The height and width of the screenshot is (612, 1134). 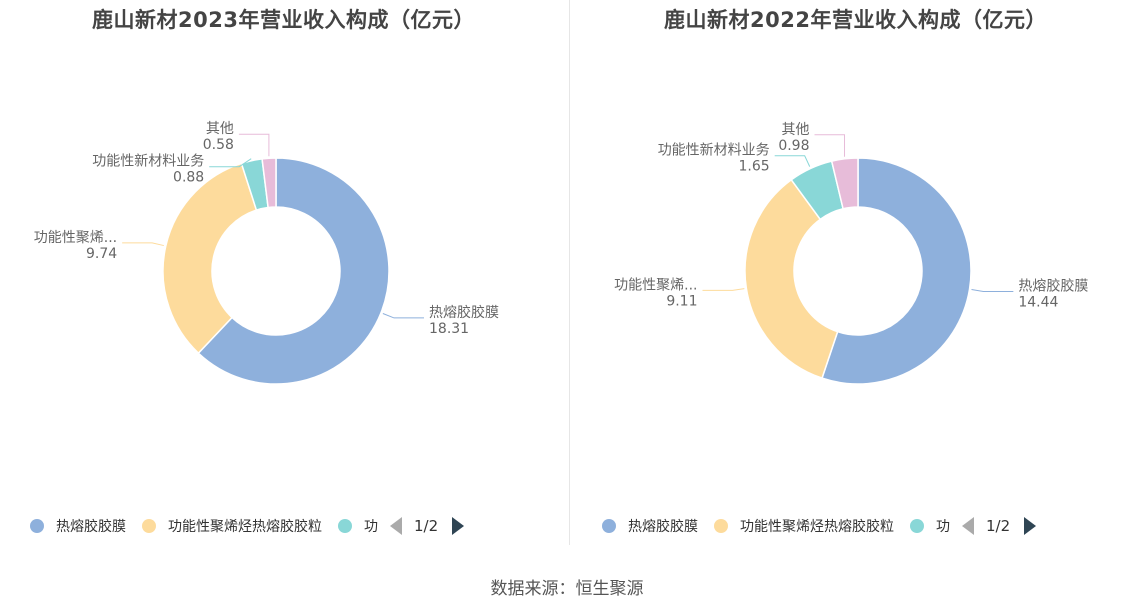 What do you see at coordinates (569, 272) in the screenshot?
I see `panel-divider` at bounding box center [569, 272].